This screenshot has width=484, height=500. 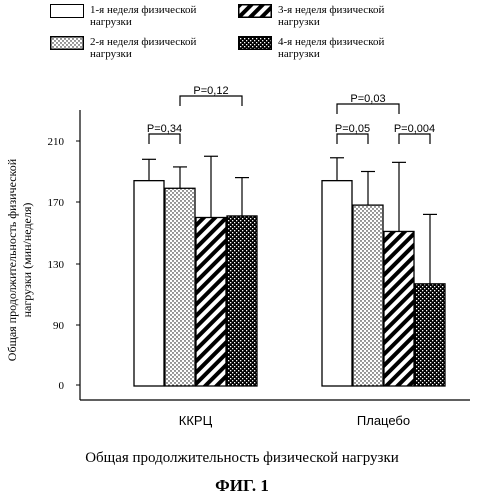 What do you see at coordinates (383, 420) in the screenshot?
I see `x-category-label: Плацебо` at bounding box center [383, 420].